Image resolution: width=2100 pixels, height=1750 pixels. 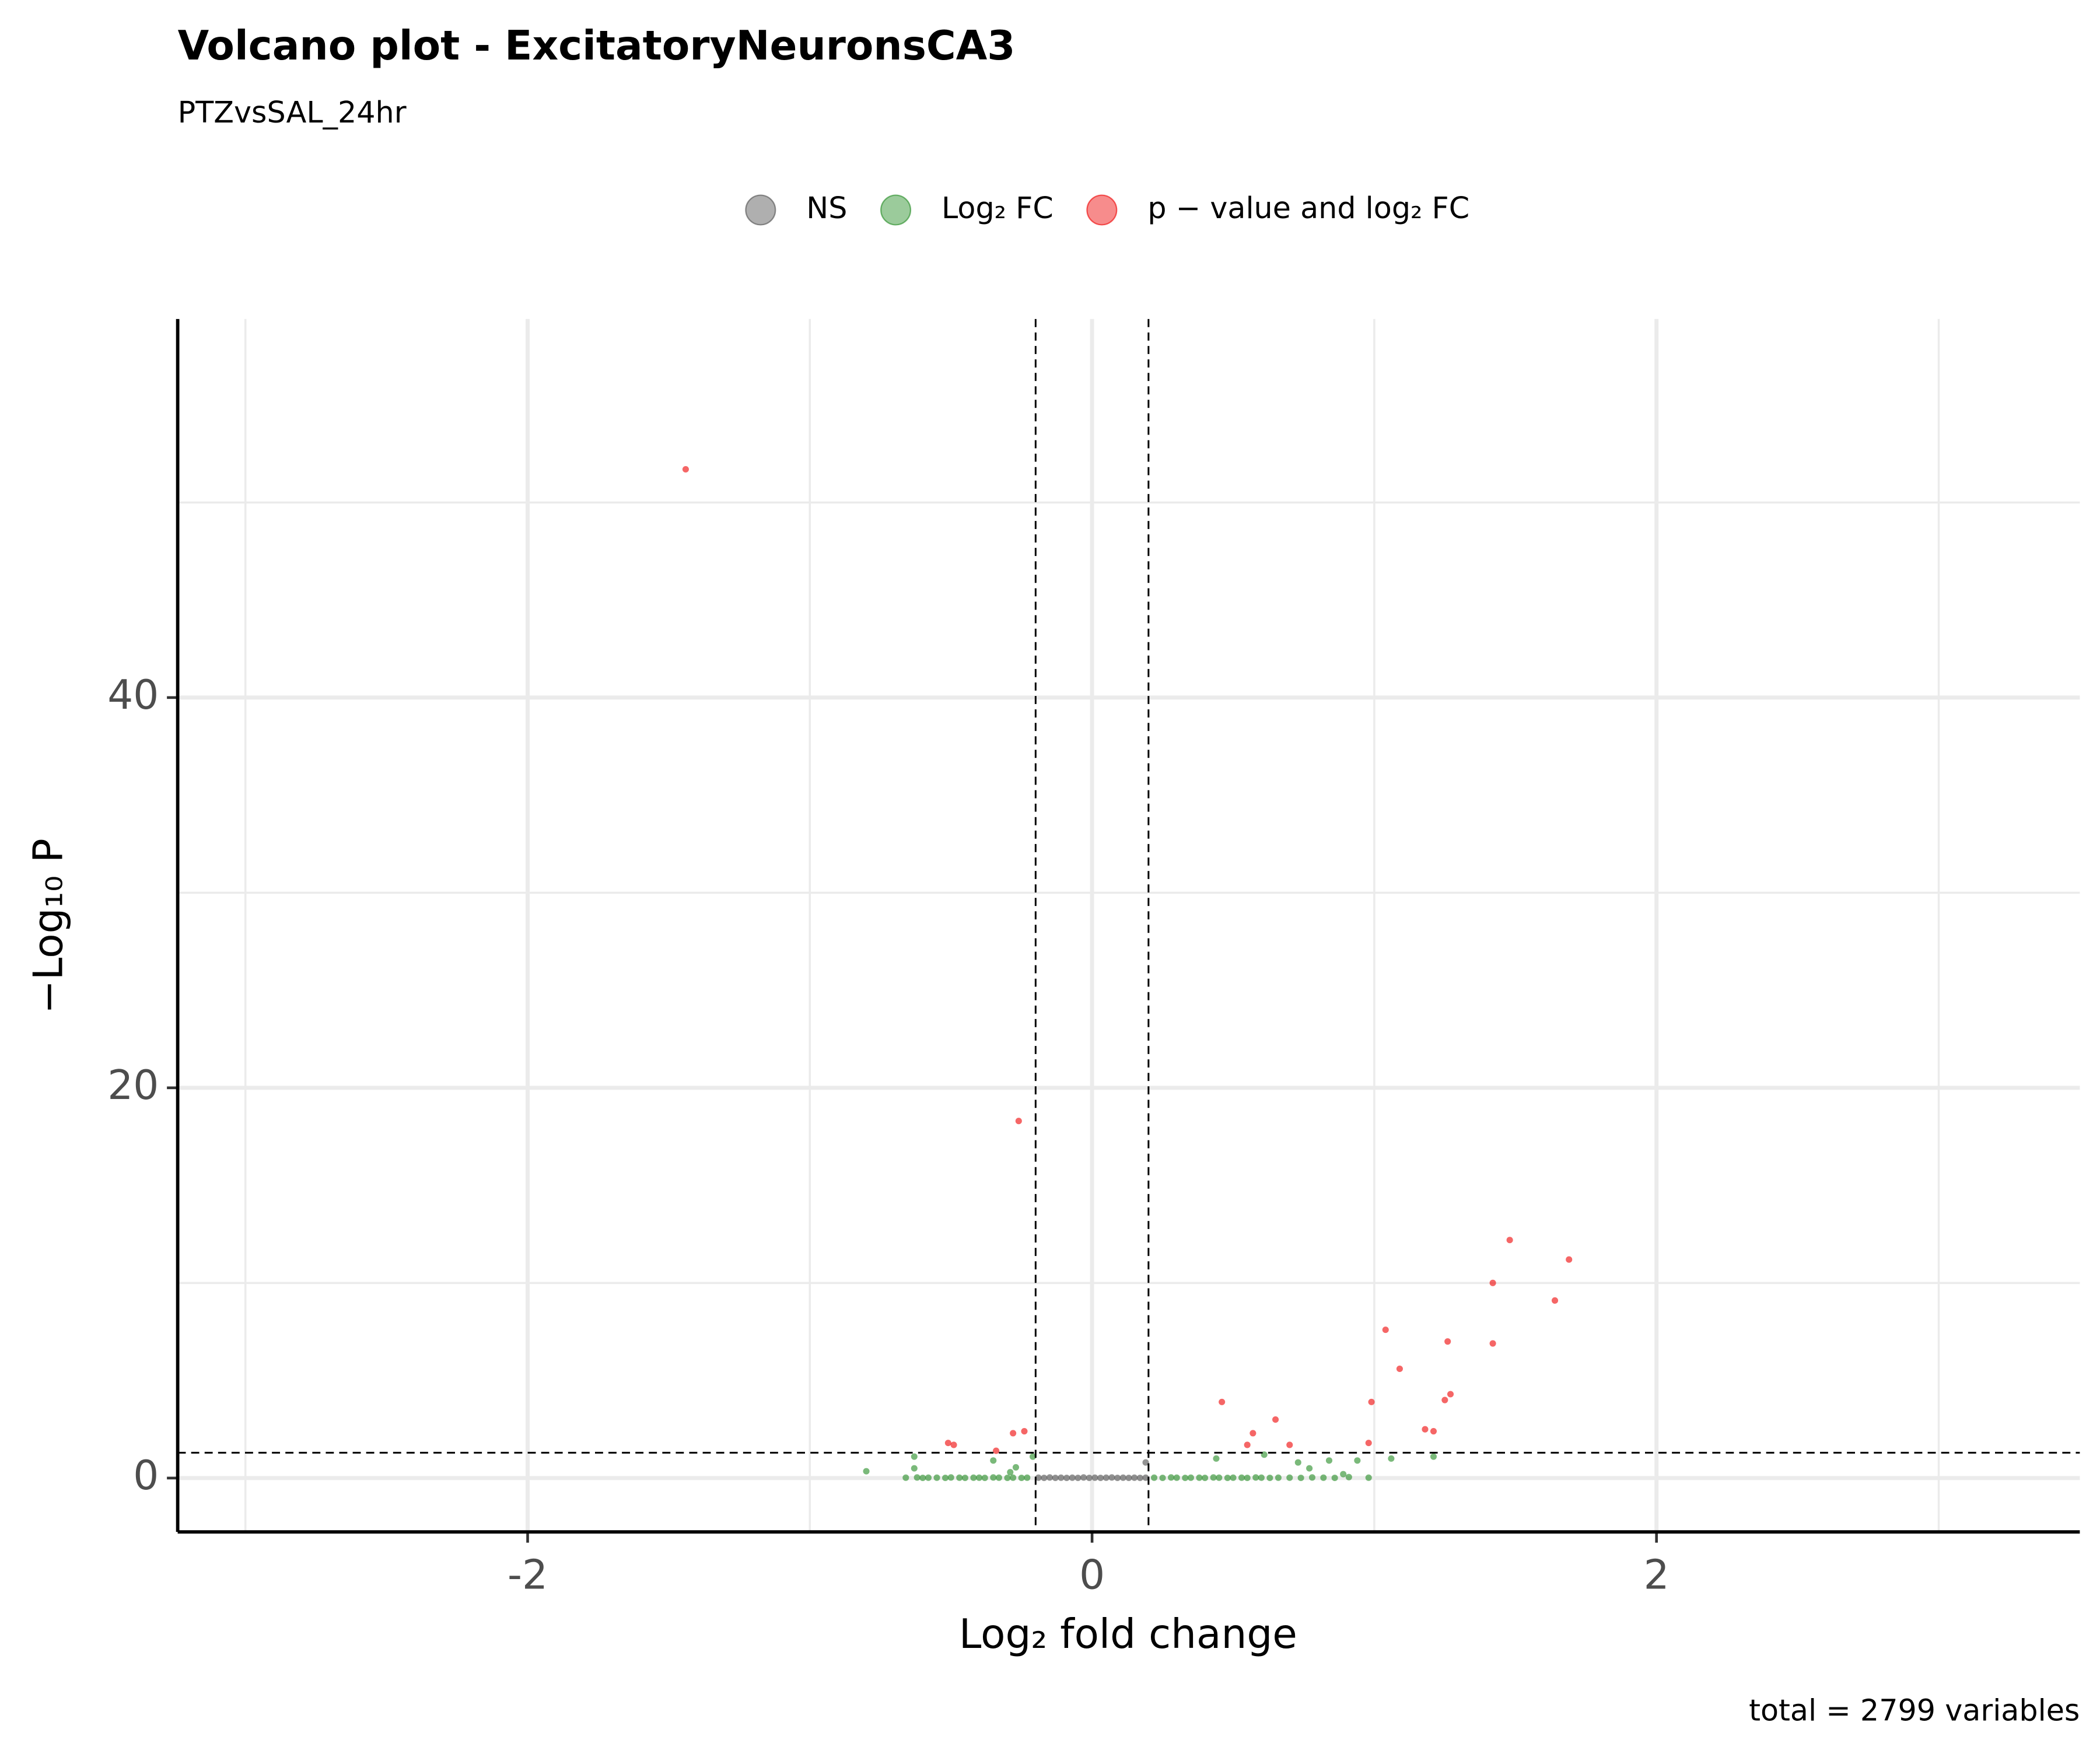 I want to click on chart-subtitle: PTZvsSAL_24hr, so click(x=292, y=112).